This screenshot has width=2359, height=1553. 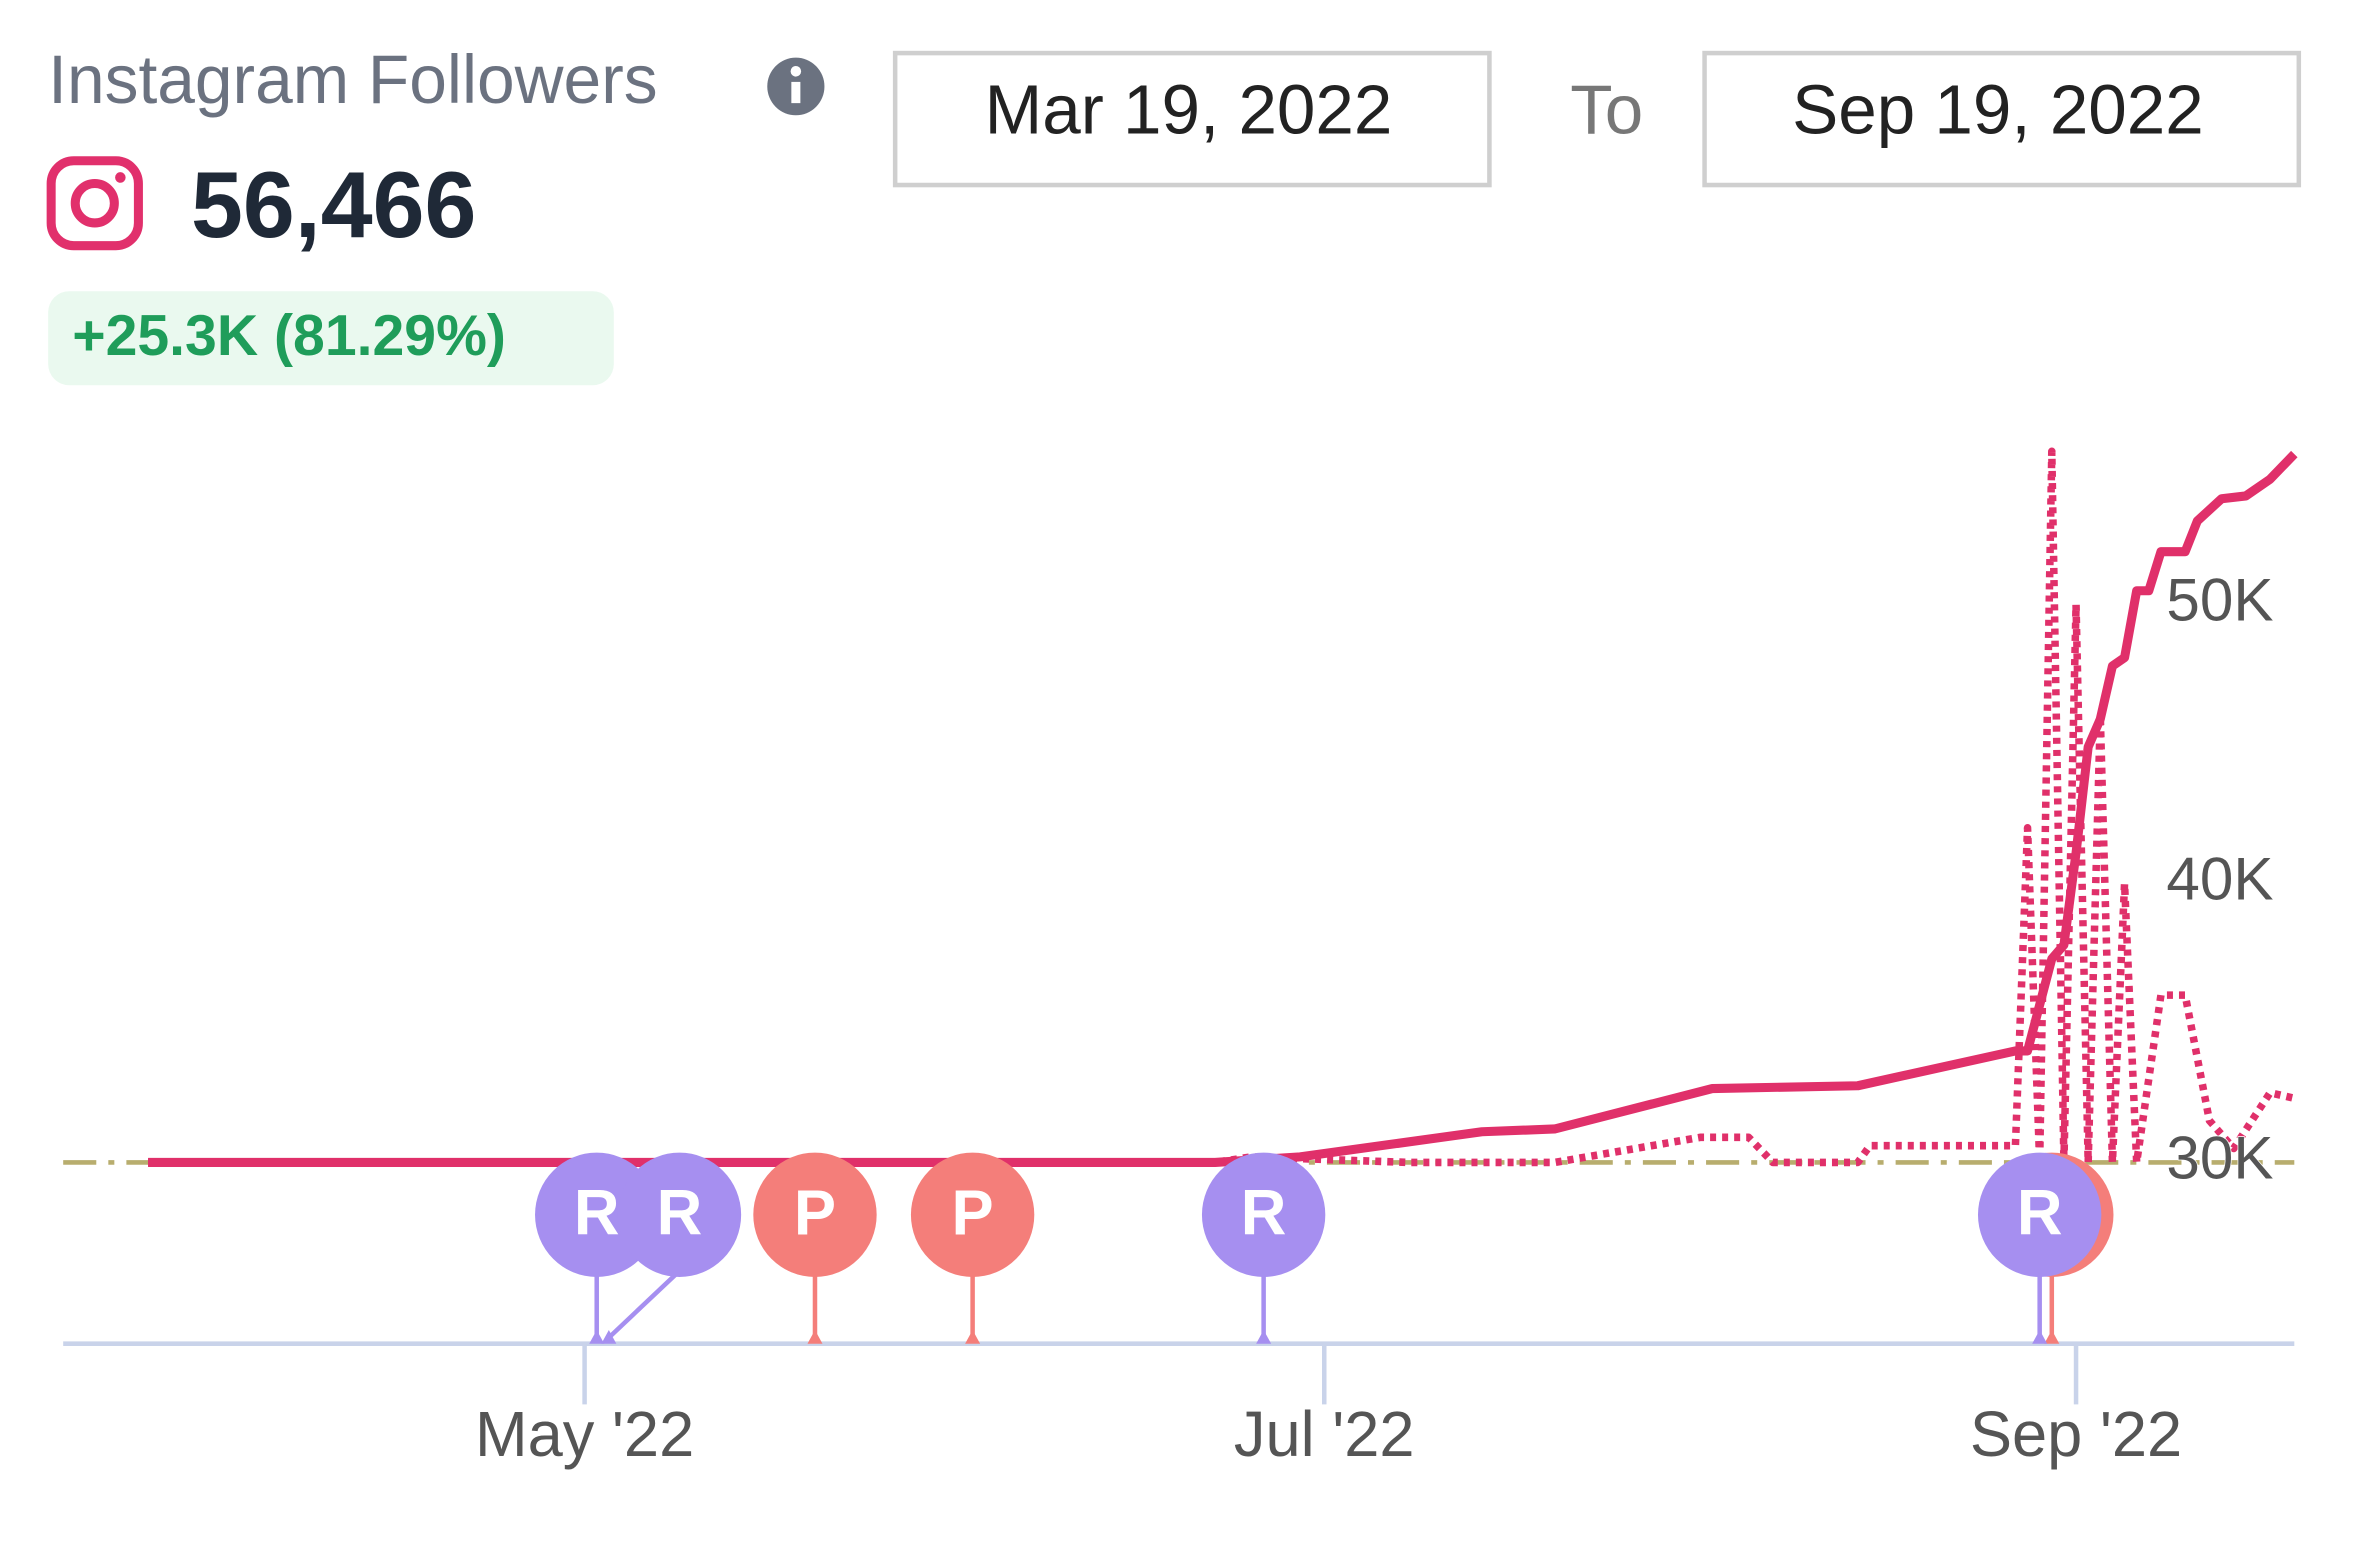 I want to click on info-stem, so click(x=796, y=92).